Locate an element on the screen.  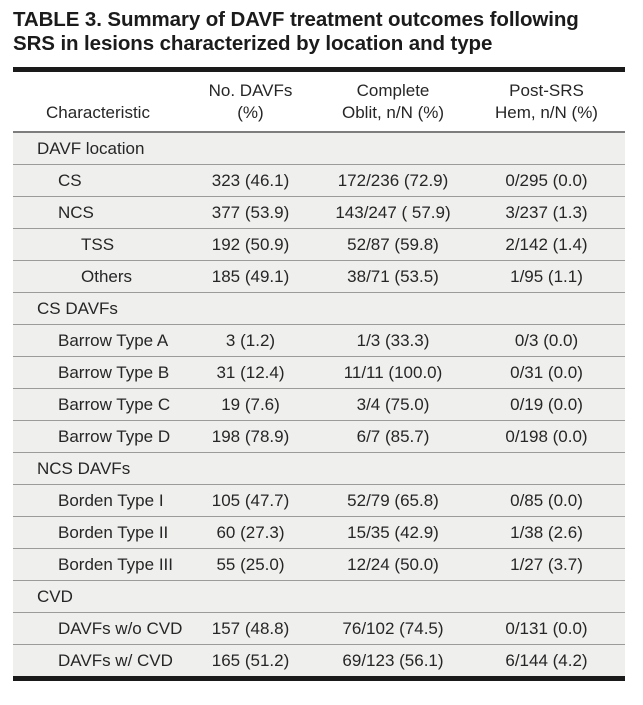
cell-post-srs-hem: 2/142 (1.4) is located at coordinates (546, 244).